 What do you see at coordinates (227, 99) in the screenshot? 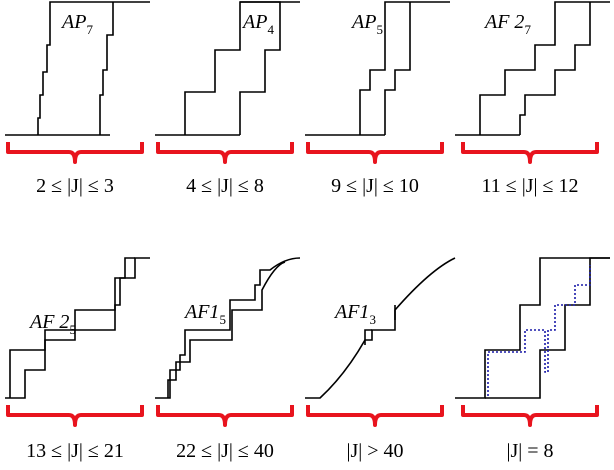
I see `panel: AP4 4 ≤ |J| ≤ 8` at bounding box center [227, 99].